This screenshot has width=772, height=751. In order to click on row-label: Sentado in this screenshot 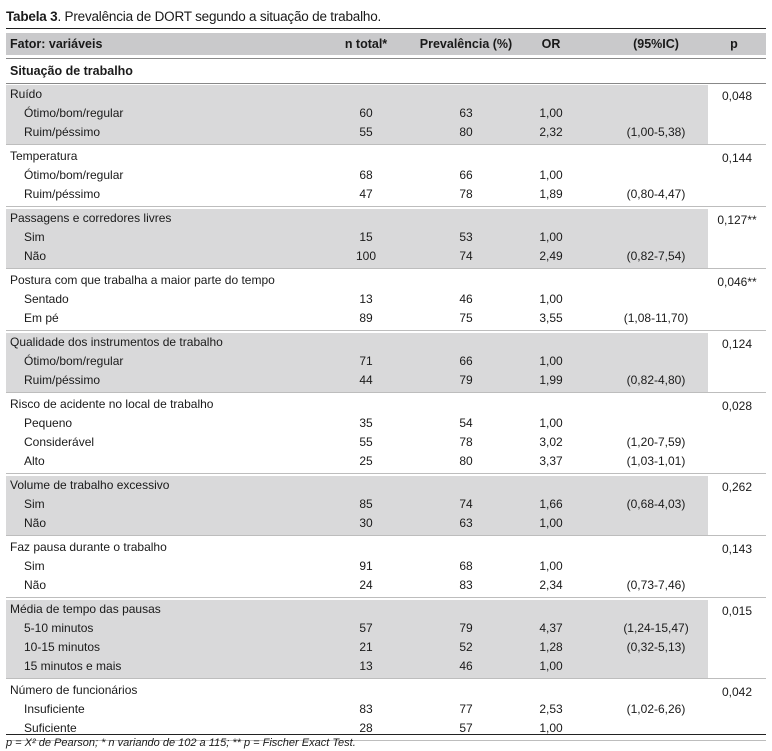, I will do `click(46, 299)`.